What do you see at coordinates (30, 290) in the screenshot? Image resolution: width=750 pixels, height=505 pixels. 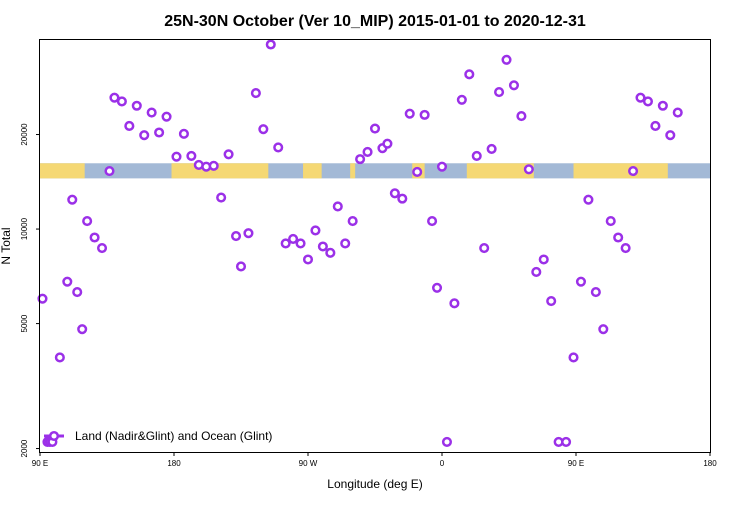 I see `y-axis-ticks: 2000 5000 10000 20000` at bounding box center [30, 290].